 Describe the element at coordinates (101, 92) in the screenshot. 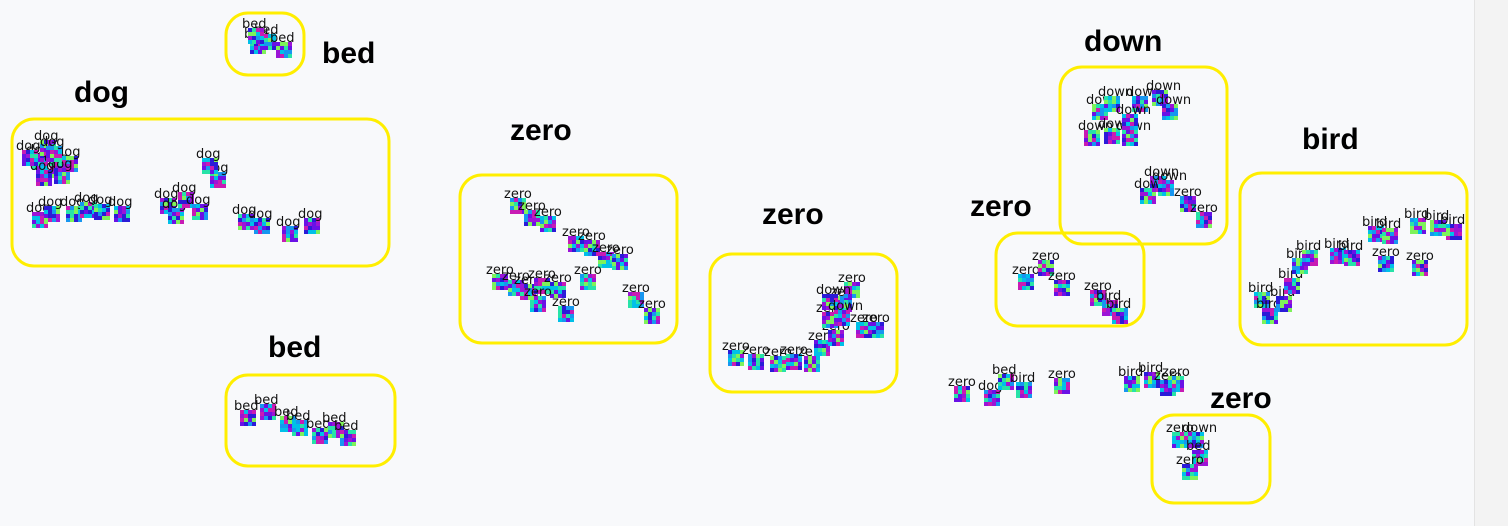

I see `cluster-label: dog` at that location.